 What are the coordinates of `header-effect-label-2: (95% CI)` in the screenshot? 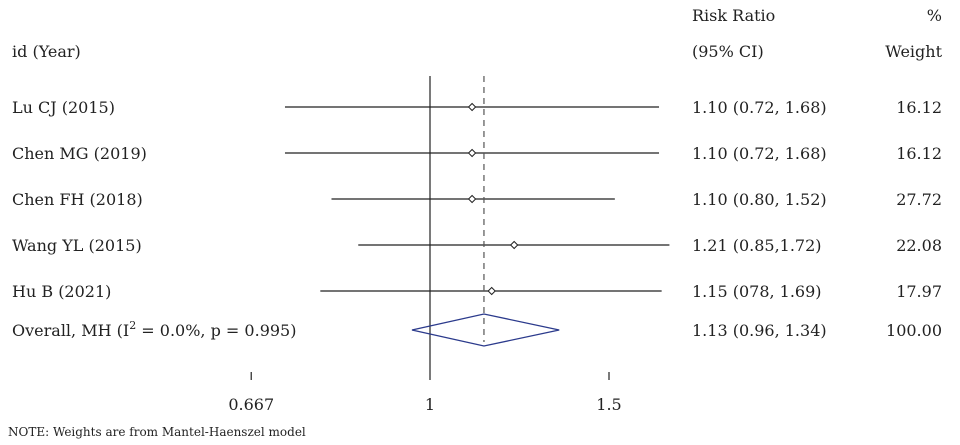 It's located at (728, 51).